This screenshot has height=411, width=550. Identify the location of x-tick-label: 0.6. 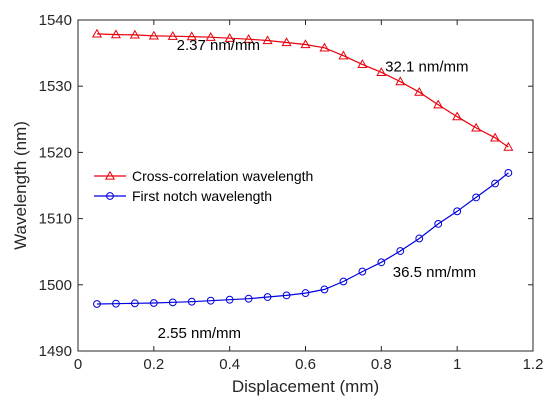
(305, 364).